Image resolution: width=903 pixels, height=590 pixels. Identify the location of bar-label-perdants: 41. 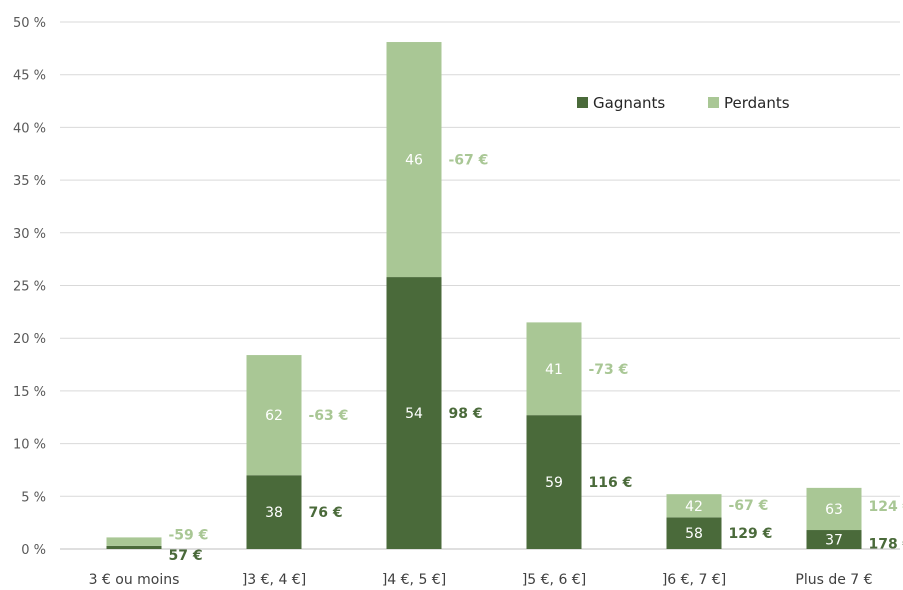
(554, 370).